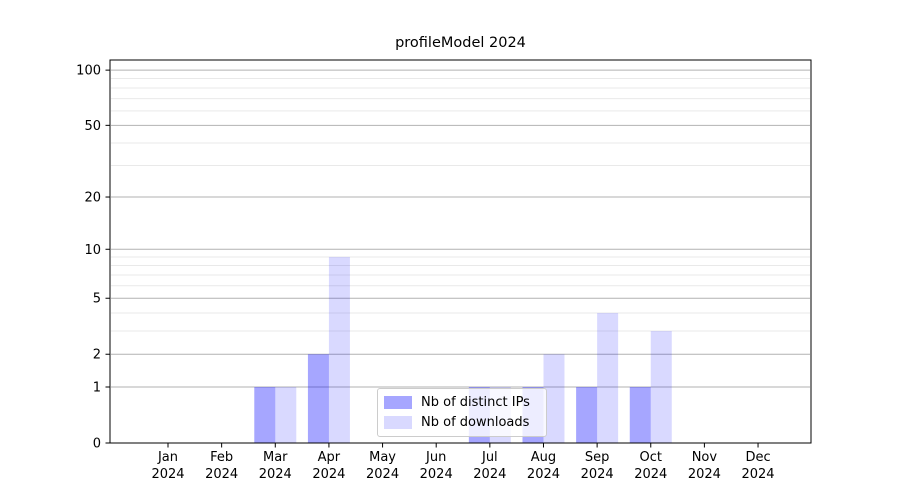 The width and height of the screenshot is (900, 500). What do you see at coordinates (97, 444) in the screenshot?
I see `y-tick-label-0: 0` at bounding box center [97, 444].